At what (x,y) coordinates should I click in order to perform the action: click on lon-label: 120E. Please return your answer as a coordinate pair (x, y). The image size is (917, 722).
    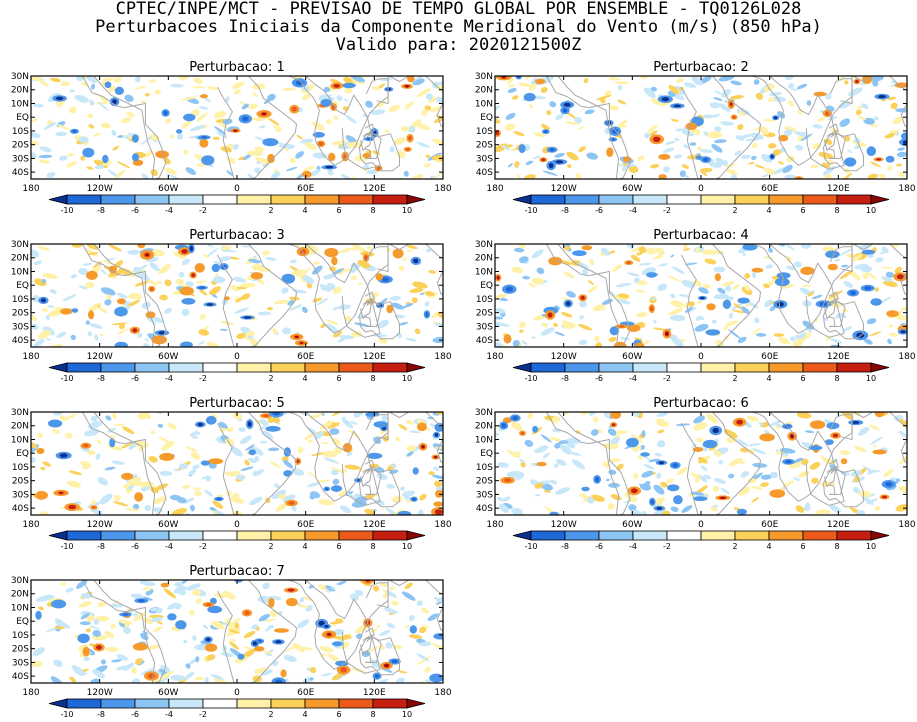
    Looking at the image, I should click on (838, 357).